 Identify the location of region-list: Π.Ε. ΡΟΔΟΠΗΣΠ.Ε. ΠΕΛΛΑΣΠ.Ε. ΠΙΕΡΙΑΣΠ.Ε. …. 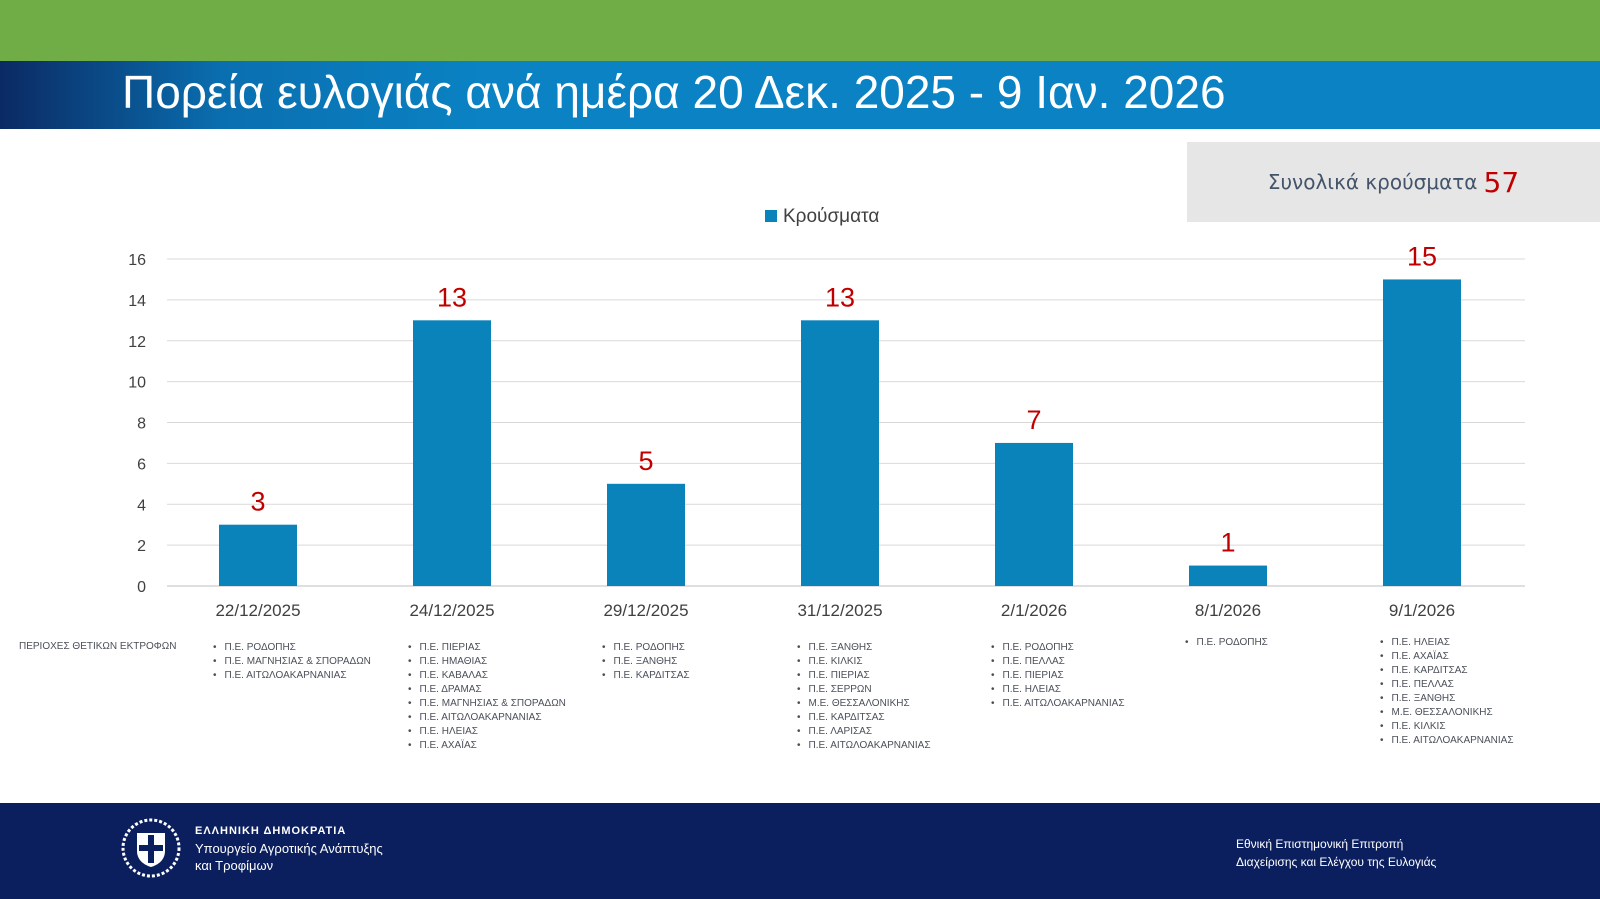
(1058, 676).